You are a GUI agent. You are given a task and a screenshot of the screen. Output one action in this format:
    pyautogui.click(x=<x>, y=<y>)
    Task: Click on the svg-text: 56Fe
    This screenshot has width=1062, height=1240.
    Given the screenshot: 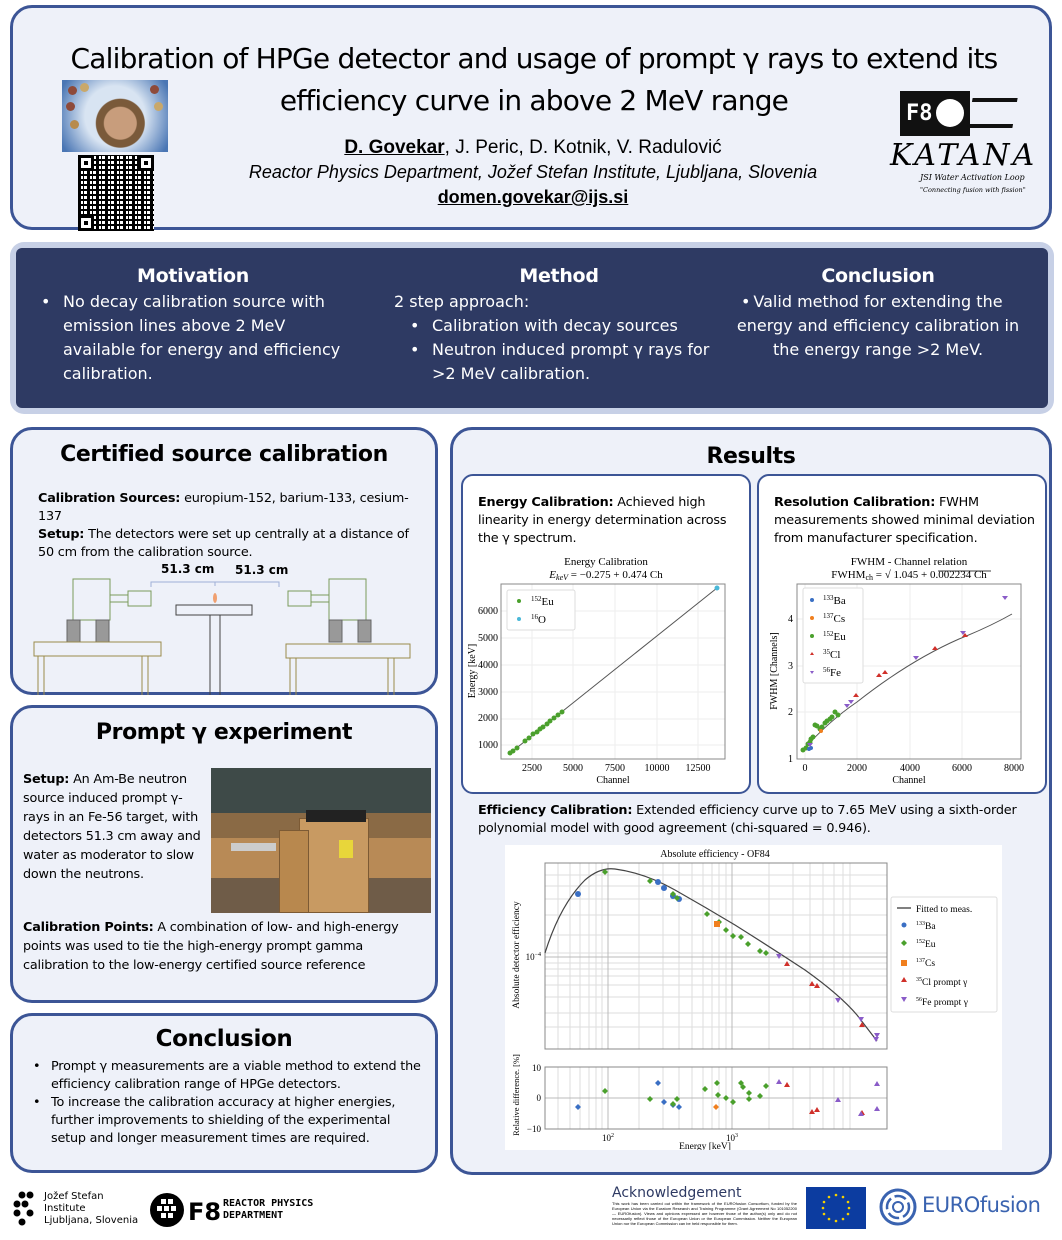 What is the action you would take?
    pyautogui.click(x=832, y=672)
    